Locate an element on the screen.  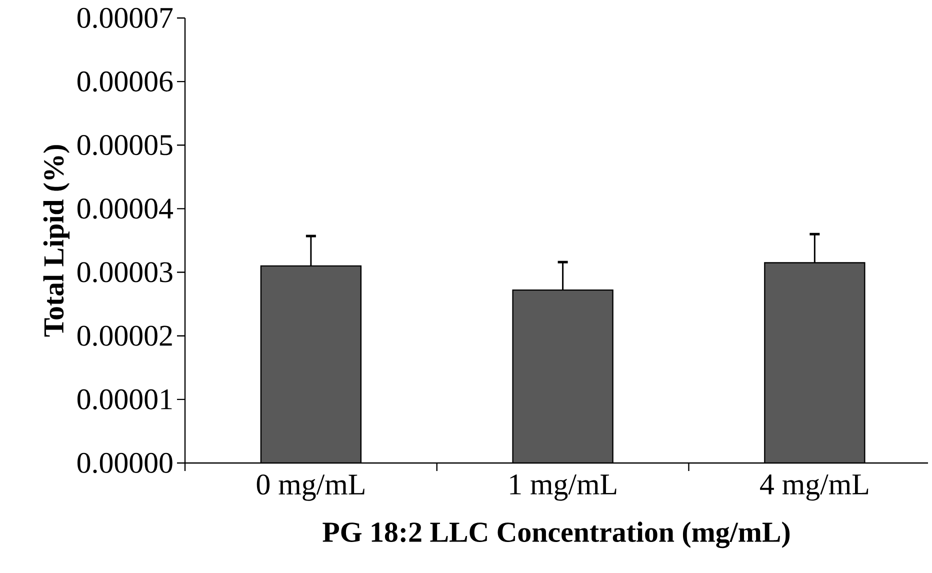
x-tick-label: 1 mg/mL is located at coordinates (563, 487).